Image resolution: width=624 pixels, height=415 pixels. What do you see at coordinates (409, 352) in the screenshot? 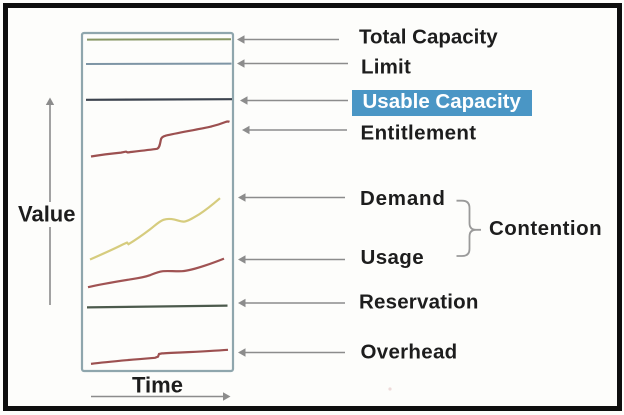
I see `svg-text: Overhead` at bounding box center [409, 352].